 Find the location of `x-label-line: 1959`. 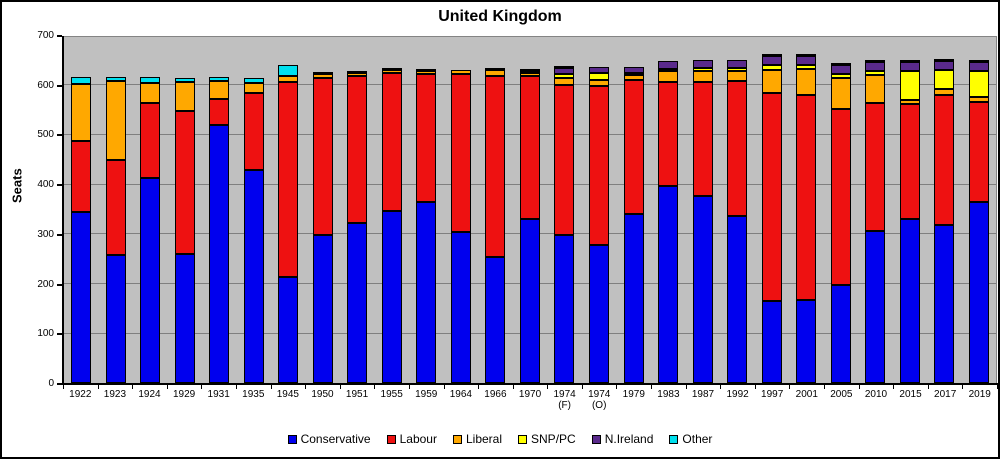

x-label-line: 1959 is located at coordinates (426, 394).